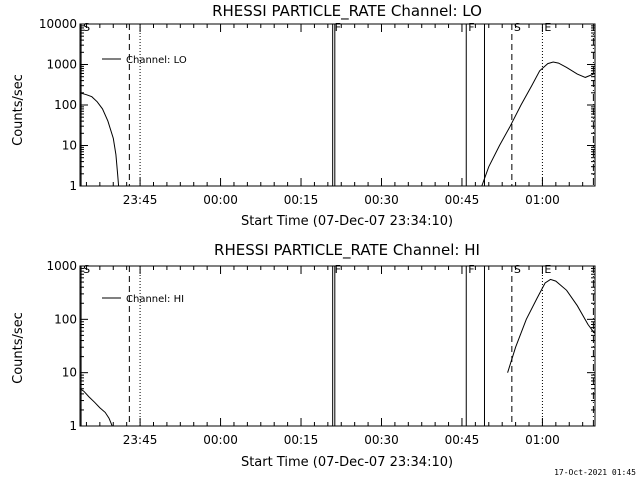 Image resolution: width=640 pixels, height=480 pixels. Describe the element at coordinates (156, 60) in the screenshot. I see `legend-label: Channel: LO` at that location.